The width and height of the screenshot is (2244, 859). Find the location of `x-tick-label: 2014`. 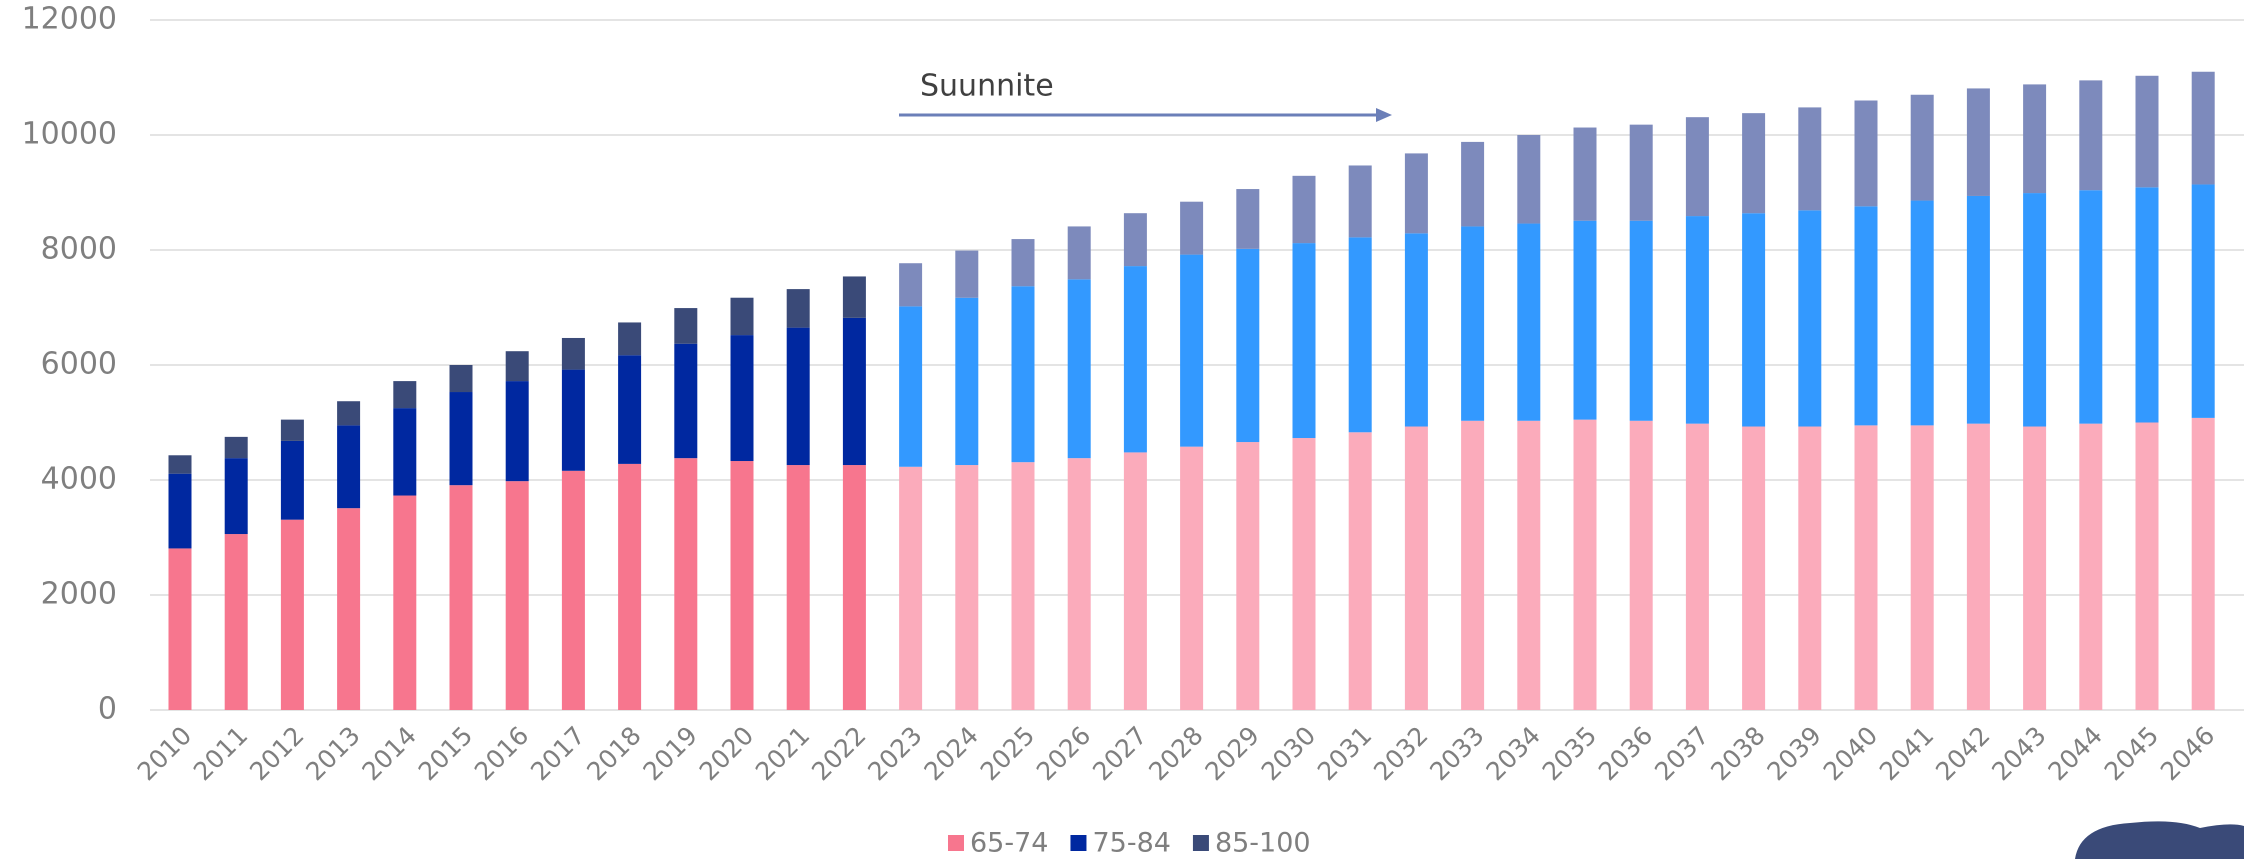

x-tick-label: 2014 is located at coordinates (388, 753).